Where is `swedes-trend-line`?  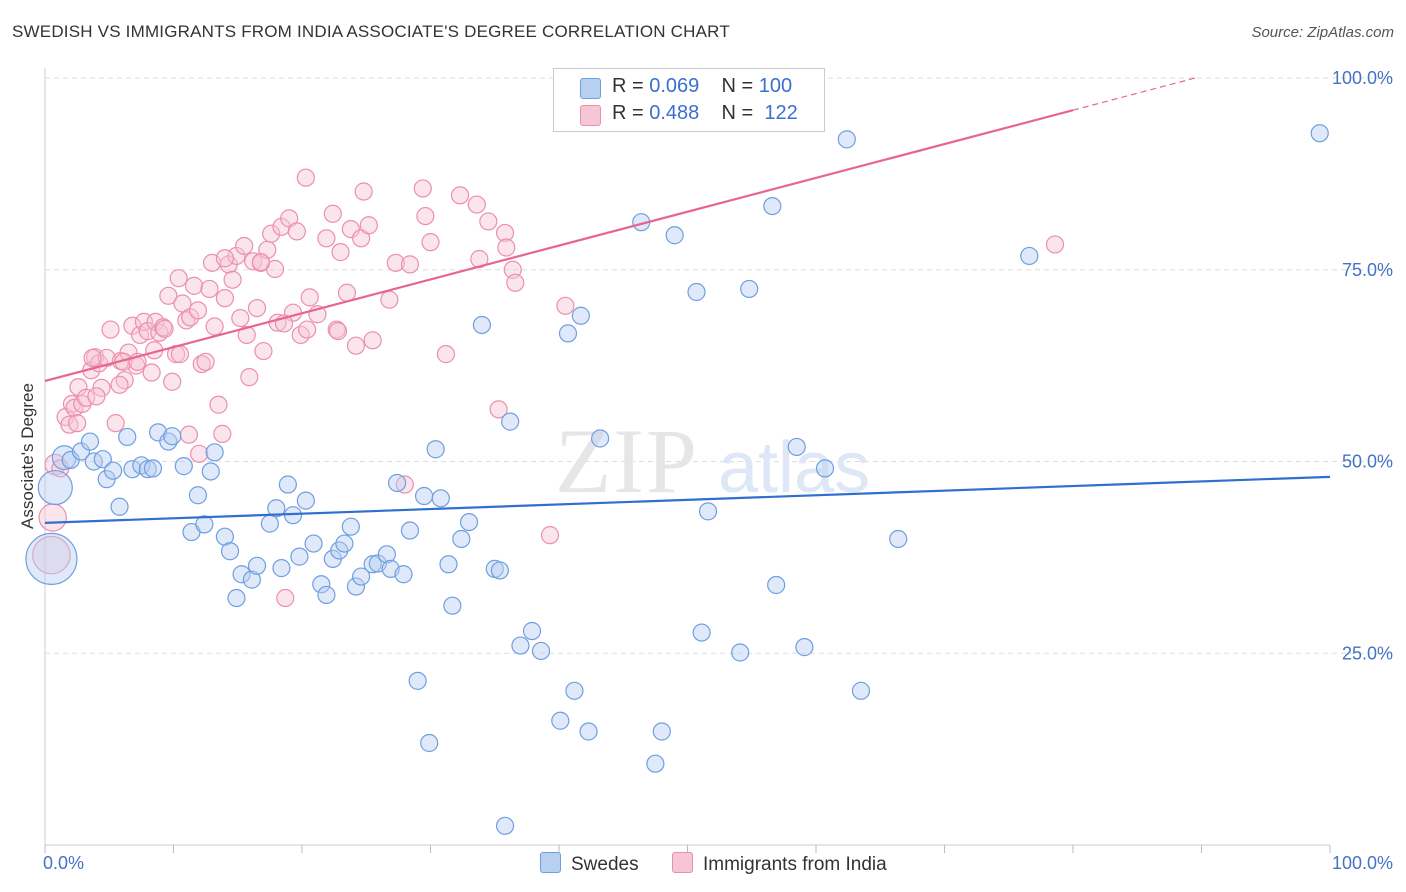 swedes-trend-line is located at coordinates (687, 499).